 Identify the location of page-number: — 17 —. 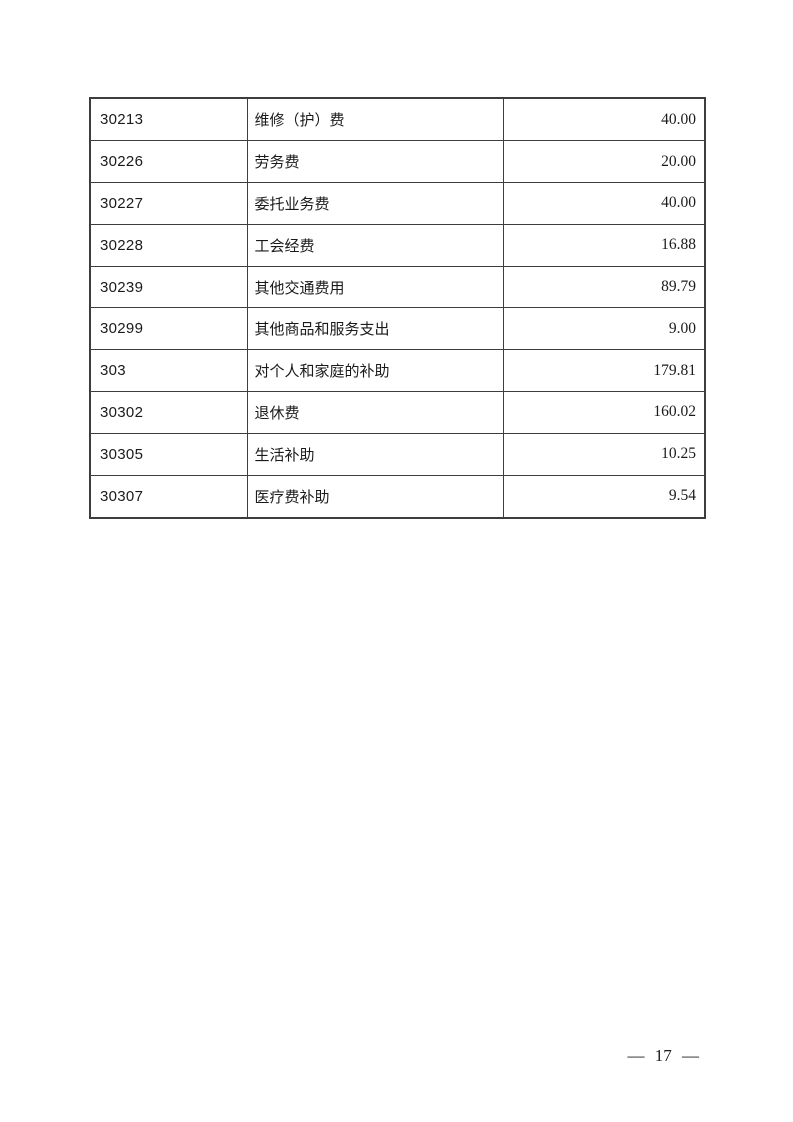
(663, 1055).